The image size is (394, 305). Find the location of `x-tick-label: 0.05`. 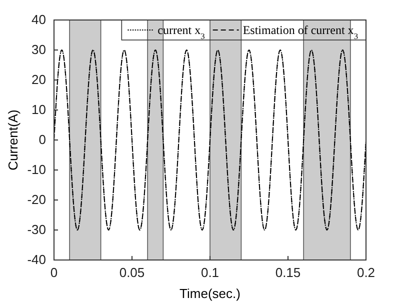

x-tick-label: 0.05 is located at coordinates (132, 272).